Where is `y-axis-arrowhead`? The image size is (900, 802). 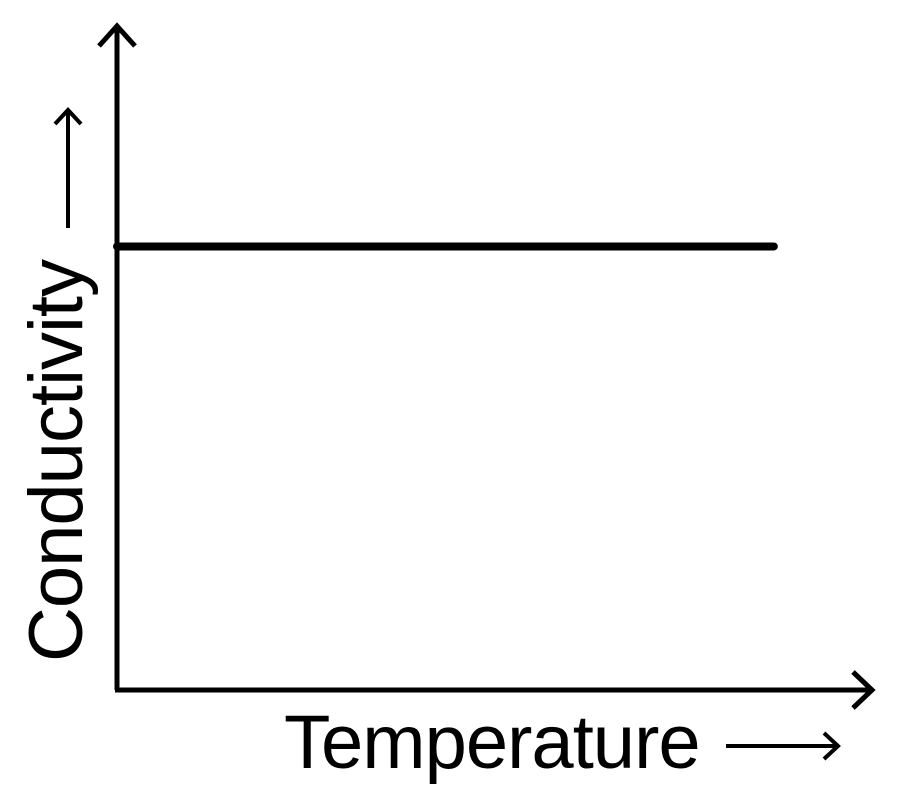 y-axis-arrowhead is located at coordinates (117, 35).